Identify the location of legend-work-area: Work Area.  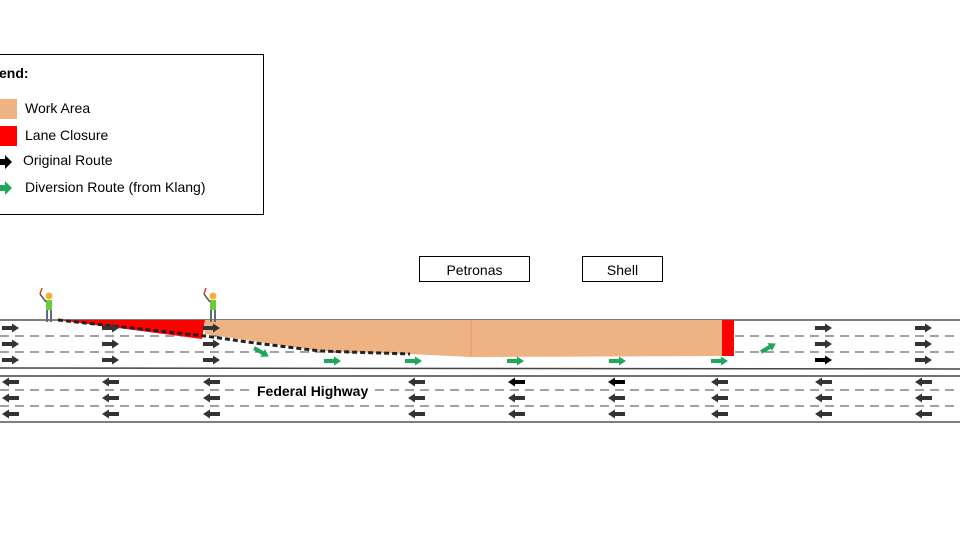
(58, 108).